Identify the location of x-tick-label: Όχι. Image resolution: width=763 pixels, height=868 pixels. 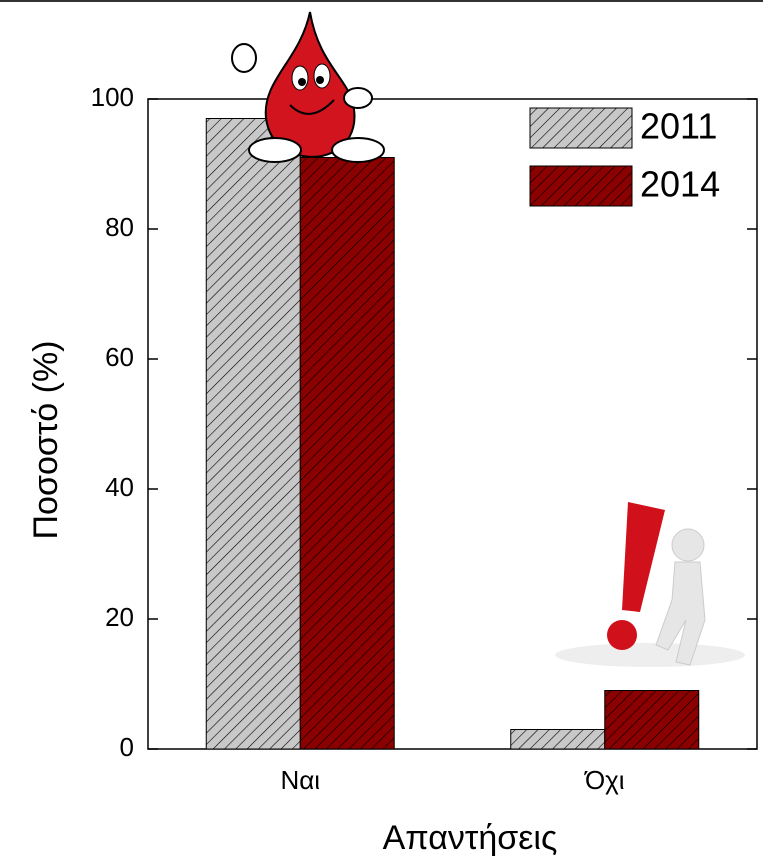
(604, 780).